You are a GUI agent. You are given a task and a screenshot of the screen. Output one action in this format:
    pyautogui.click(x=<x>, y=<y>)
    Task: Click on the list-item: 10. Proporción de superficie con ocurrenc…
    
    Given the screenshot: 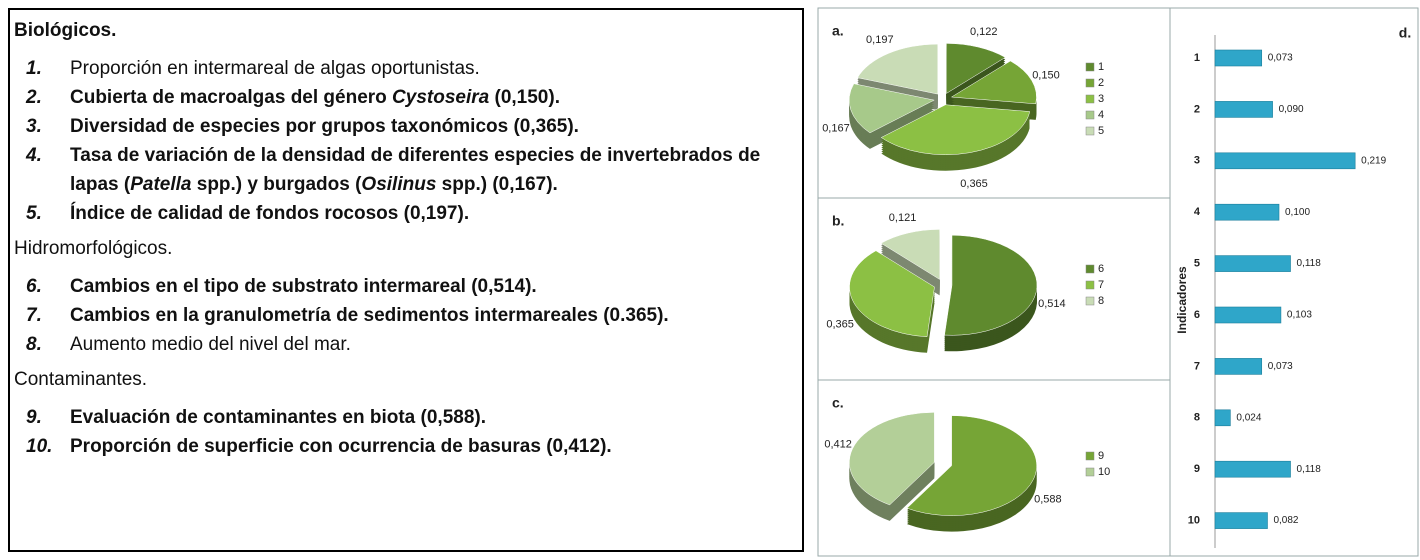 What is the action you would take?
    pyautogui.click(x=406, y=446)
    